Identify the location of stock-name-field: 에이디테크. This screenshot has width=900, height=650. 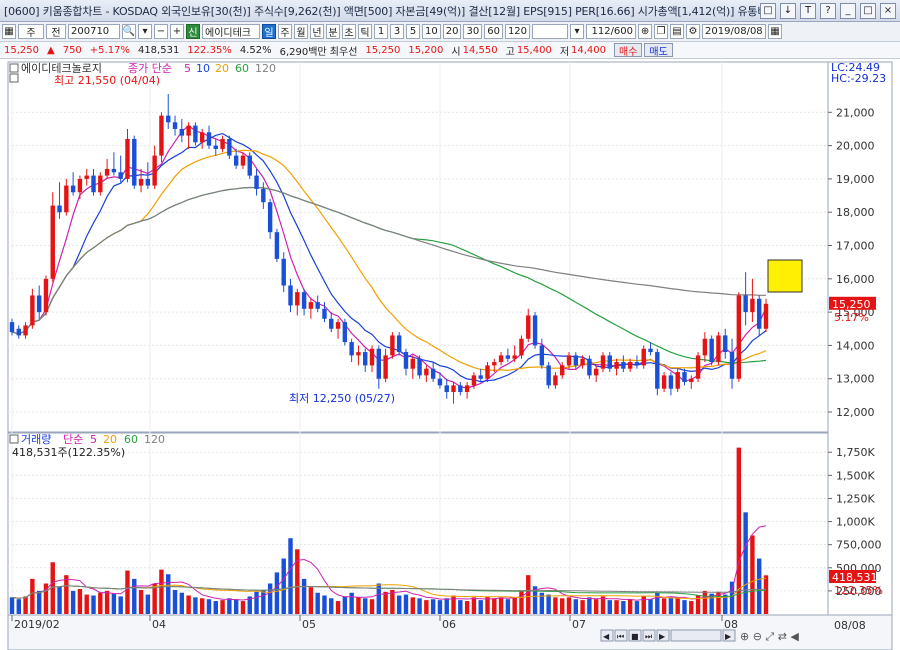
(231, 31).